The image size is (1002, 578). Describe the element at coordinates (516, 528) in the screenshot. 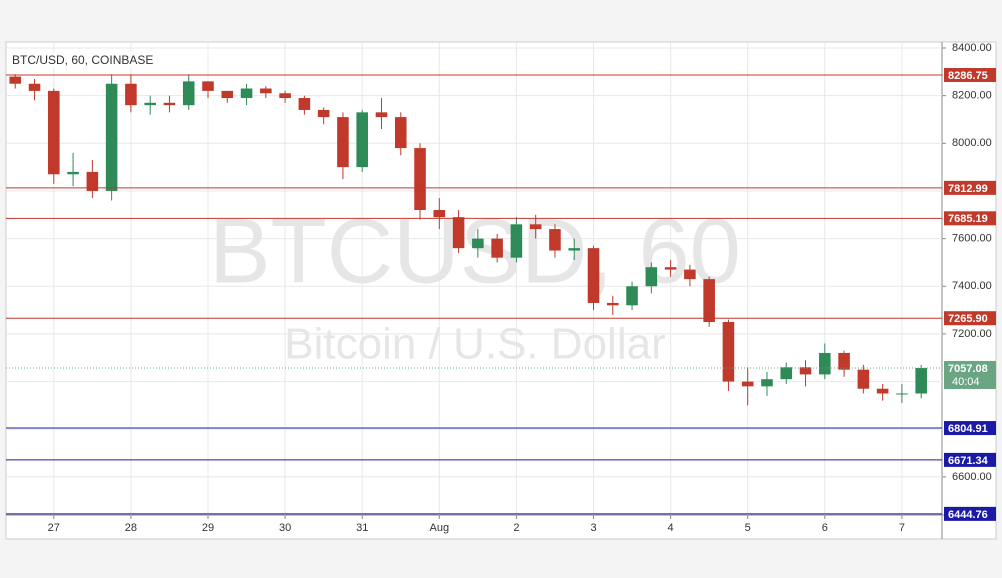

I see `x-tick-label: 2` at that location.